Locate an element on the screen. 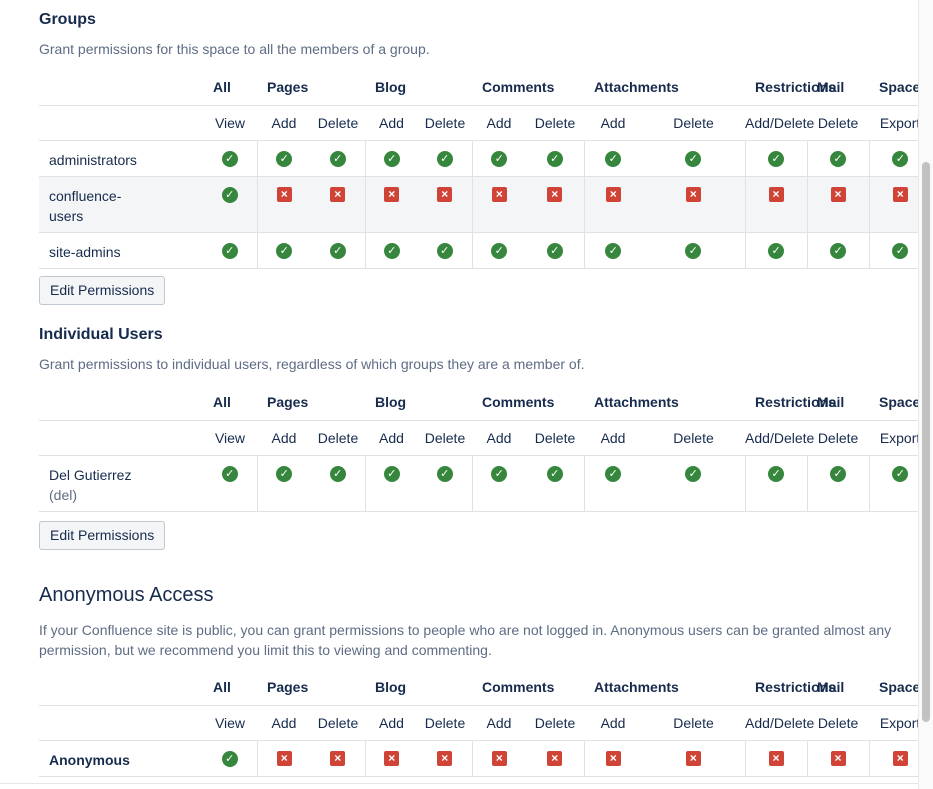  groups-edit-permissions-button: Edit Permissions is located at coordinates (102, 290).